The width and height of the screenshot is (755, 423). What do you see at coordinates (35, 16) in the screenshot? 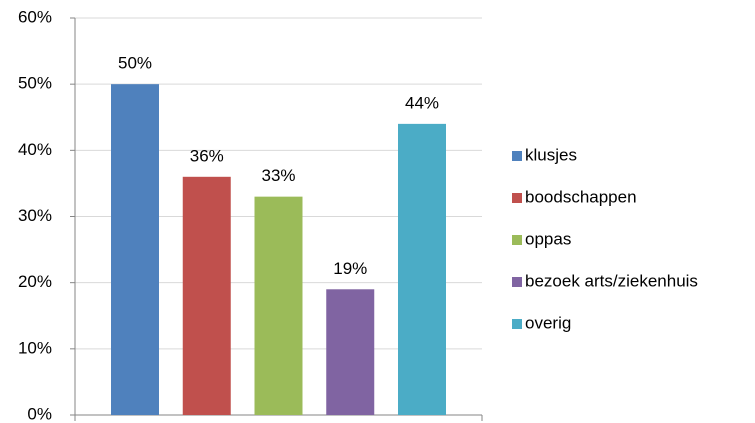
I see `y-tick-label: 60%` at bounding box center [35, 16].